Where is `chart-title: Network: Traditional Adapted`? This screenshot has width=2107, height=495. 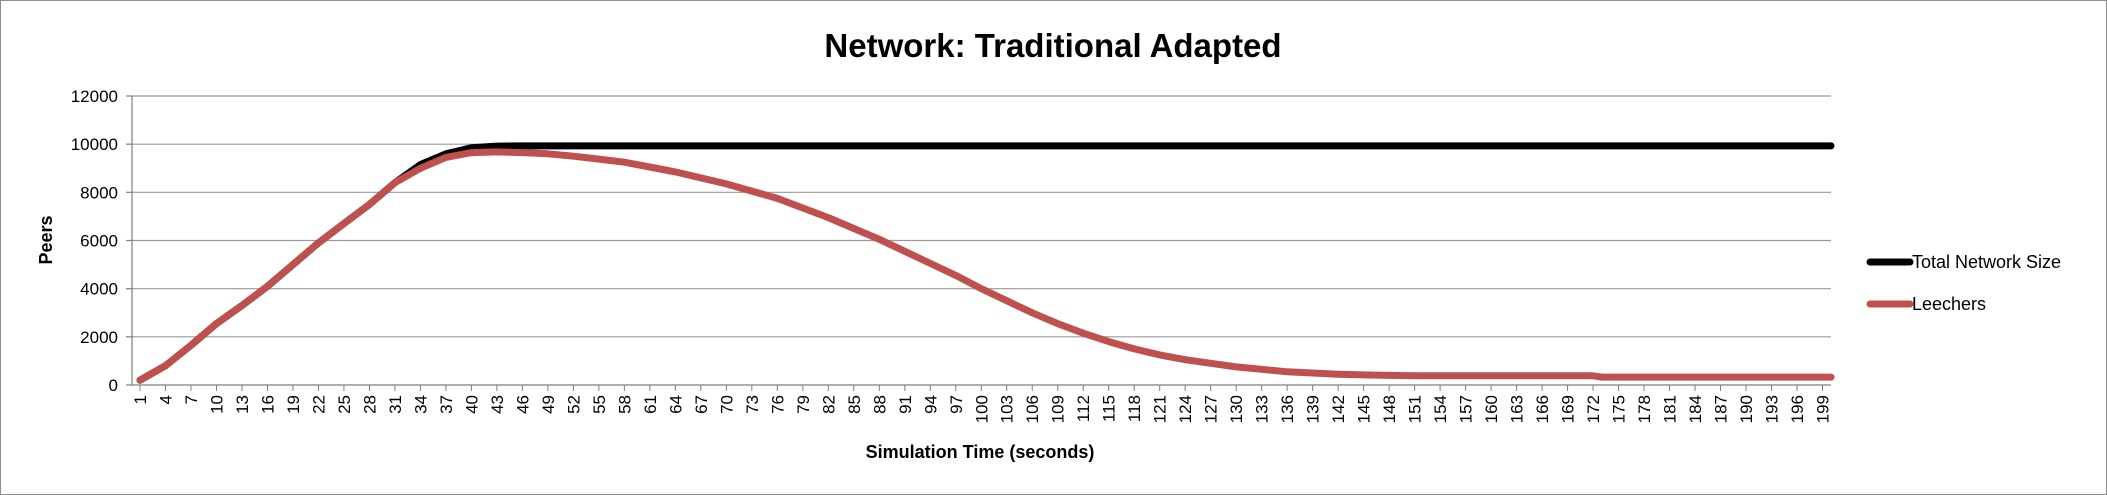
chart-title: Network: Traditional Adapted is located at coordinates (1052, 45).